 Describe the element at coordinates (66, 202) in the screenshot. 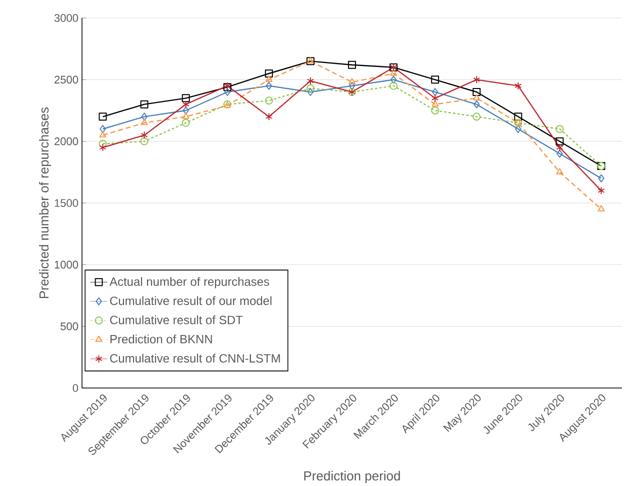

I see `y-tick-label: 1500` at that location.